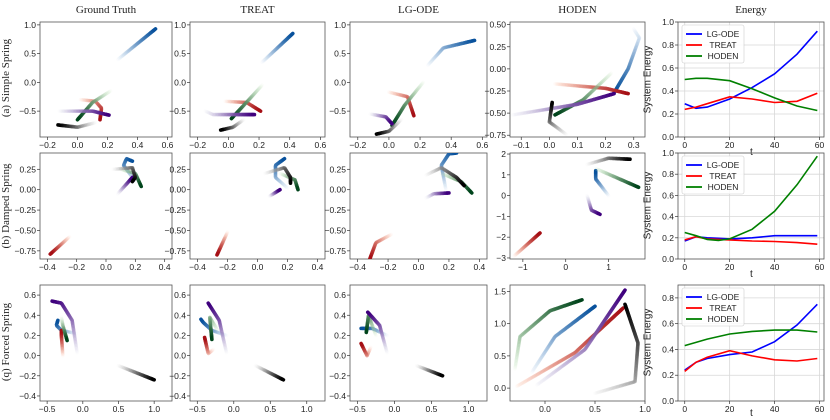 Image resolution: width=830 pixels, height=420 pixels. What do you see at coordinates (558, 118) in the screenshot?
I see `trajectory-black` at bounding box center [558, 118].